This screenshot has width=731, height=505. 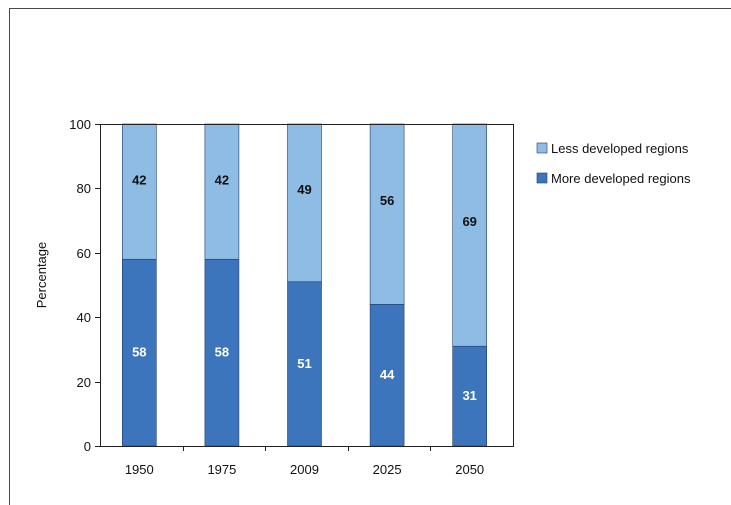 What do you see at coordinates (387, 374) in the screenshot?
I see `data-label: 44` at bounding box center [387, 374].